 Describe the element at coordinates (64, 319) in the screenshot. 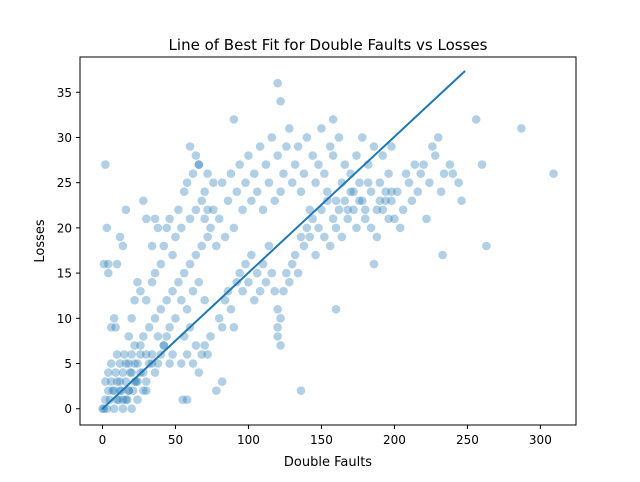

I see `y-tick-label: 10` at that location.